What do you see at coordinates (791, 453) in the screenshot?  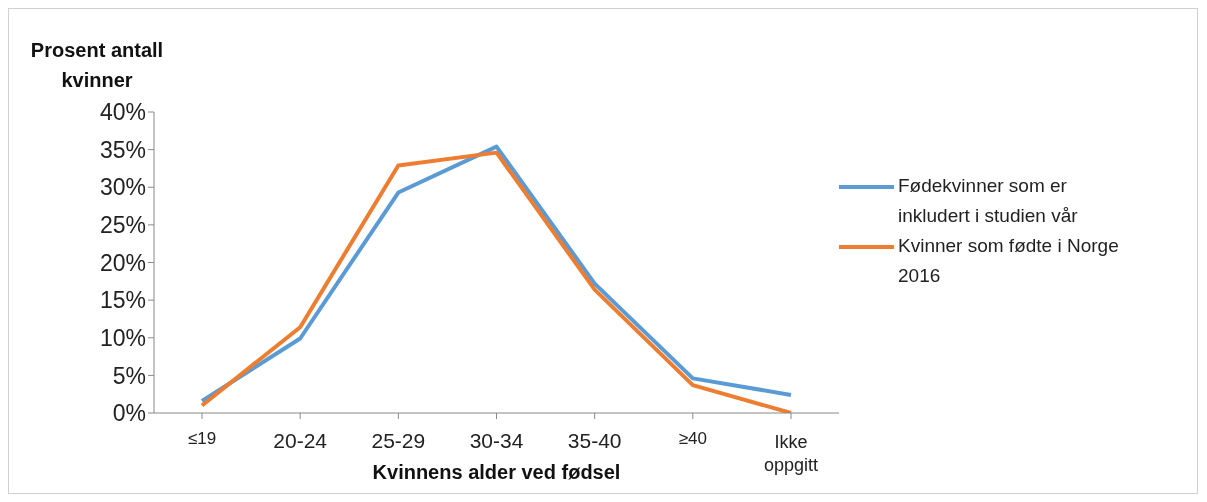 I see `x-tick-label: Ikke oppgitt` at bounding box center [791, 453].